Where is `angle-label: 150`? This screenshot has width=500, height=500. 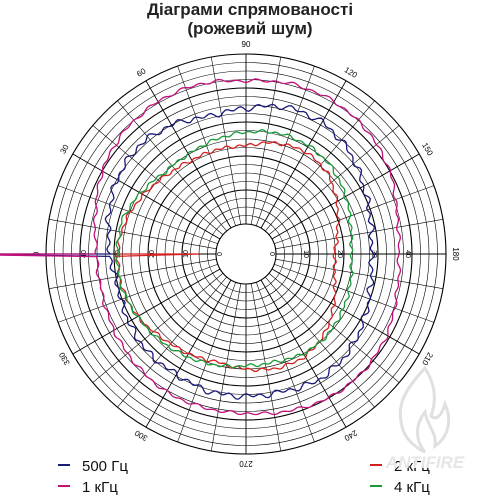 angle-label: 150 is located at coordinates (427, 149).